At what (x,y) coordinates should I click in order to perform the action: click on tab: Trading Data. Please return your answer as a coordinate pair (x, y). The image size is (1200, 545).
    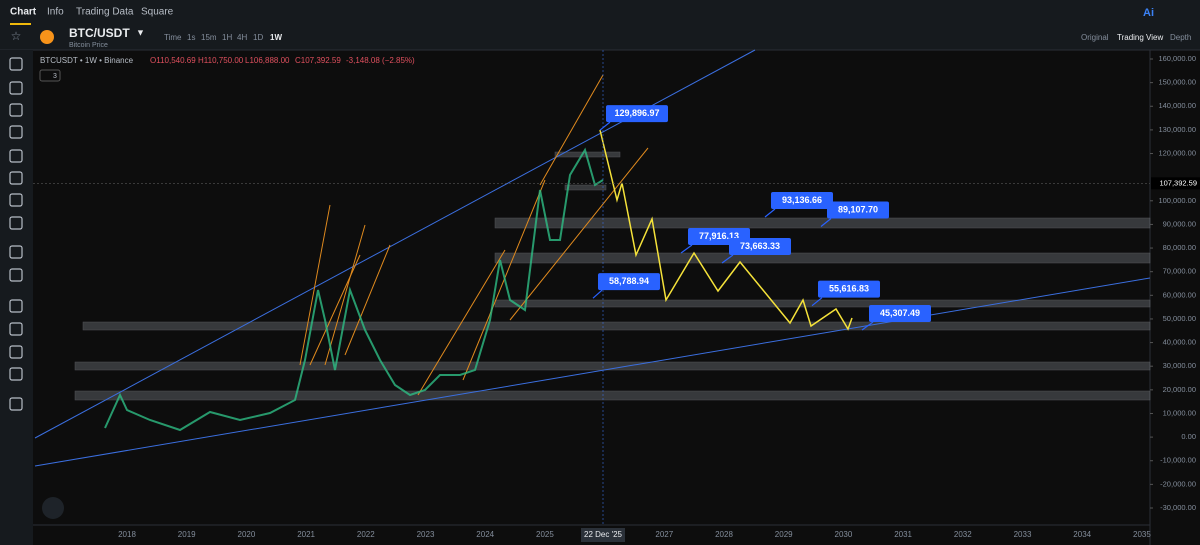
    Looking at the image, I should click on (105, 12).